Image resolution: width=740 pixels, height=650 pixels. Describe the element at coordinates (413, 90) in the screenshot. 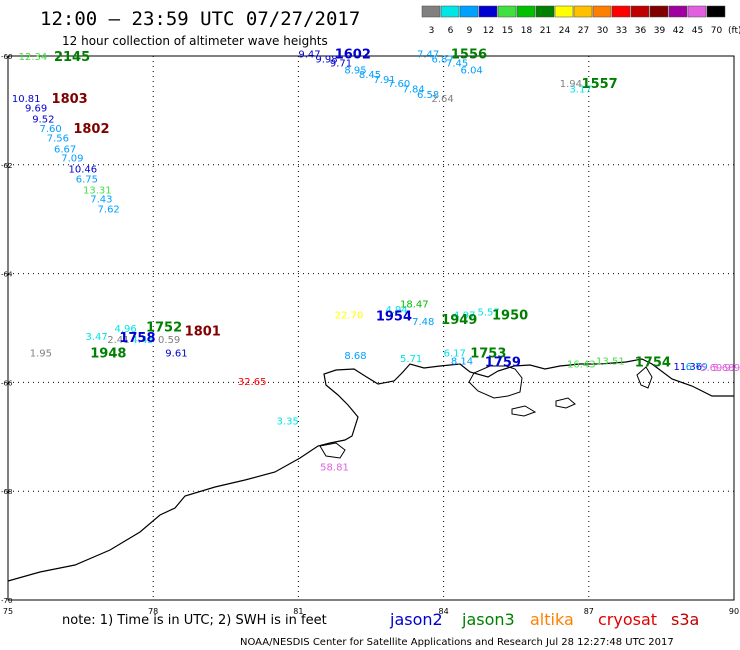

I see `wave-height-value: 7.84` at that location.